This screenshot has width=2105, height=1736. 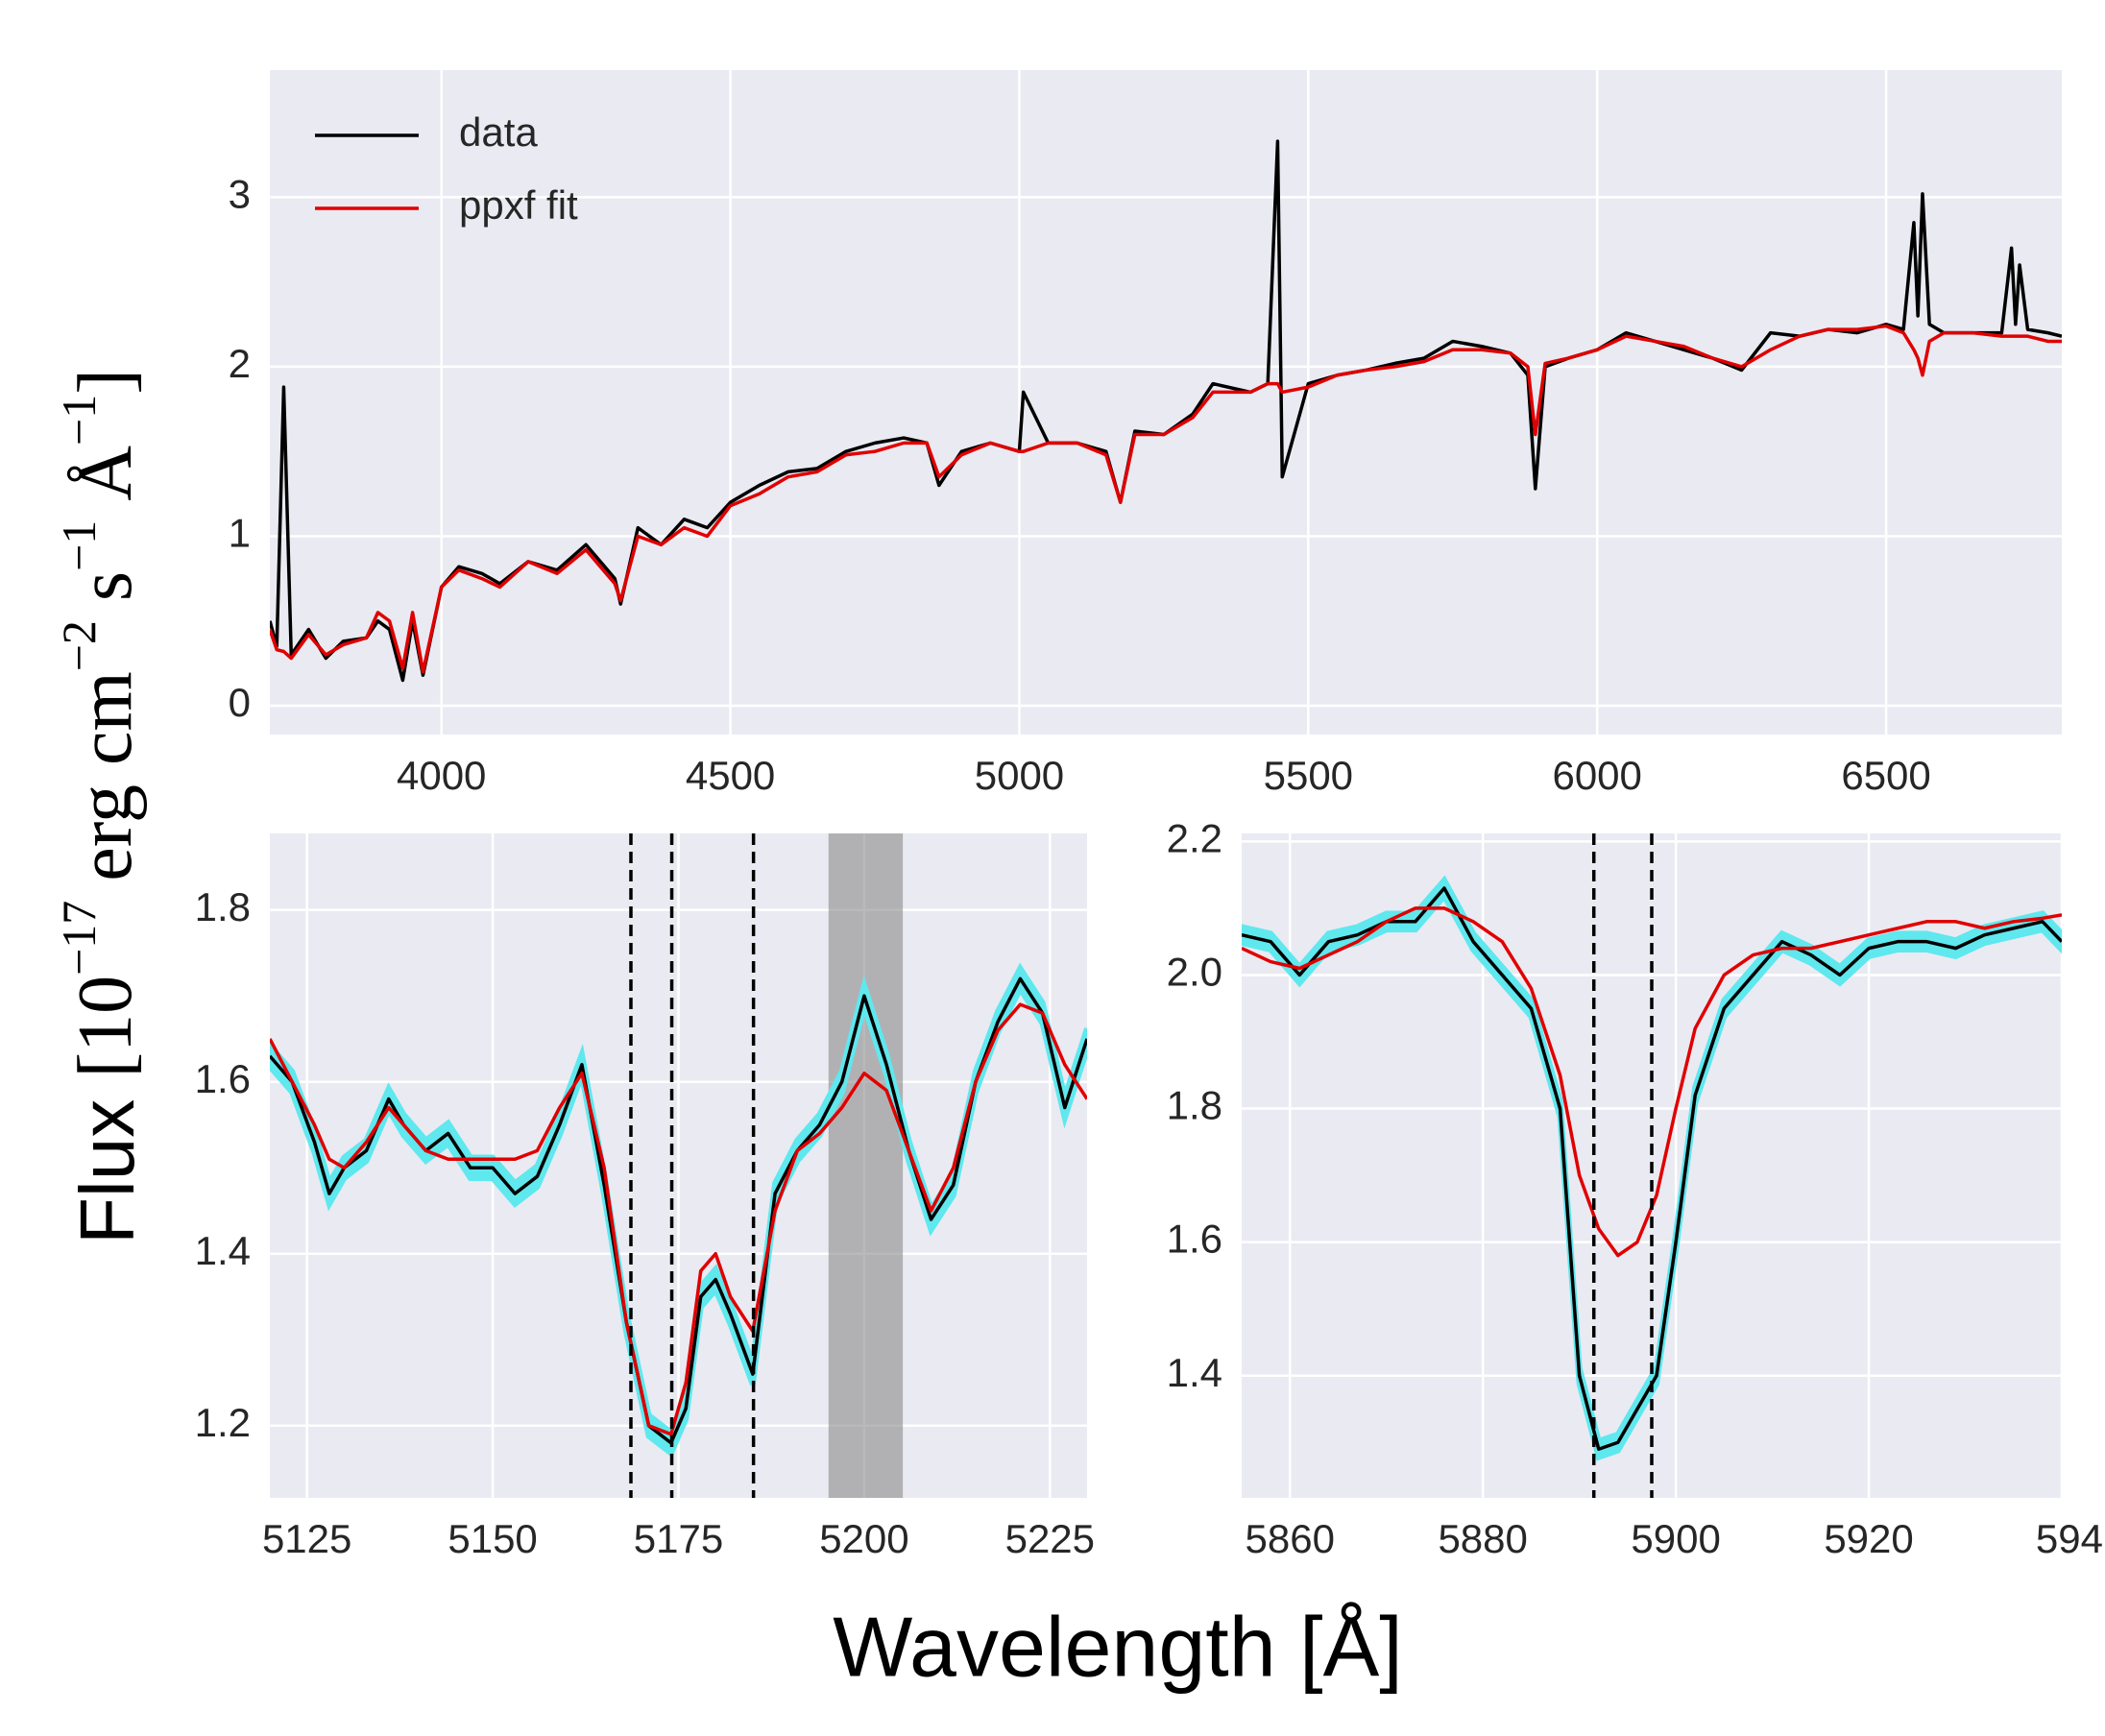 What do you see at coordinates (1050, 1538) in the screenshot?
I see `x-tick-label: 5225` at bounding box center [1050, 1538].